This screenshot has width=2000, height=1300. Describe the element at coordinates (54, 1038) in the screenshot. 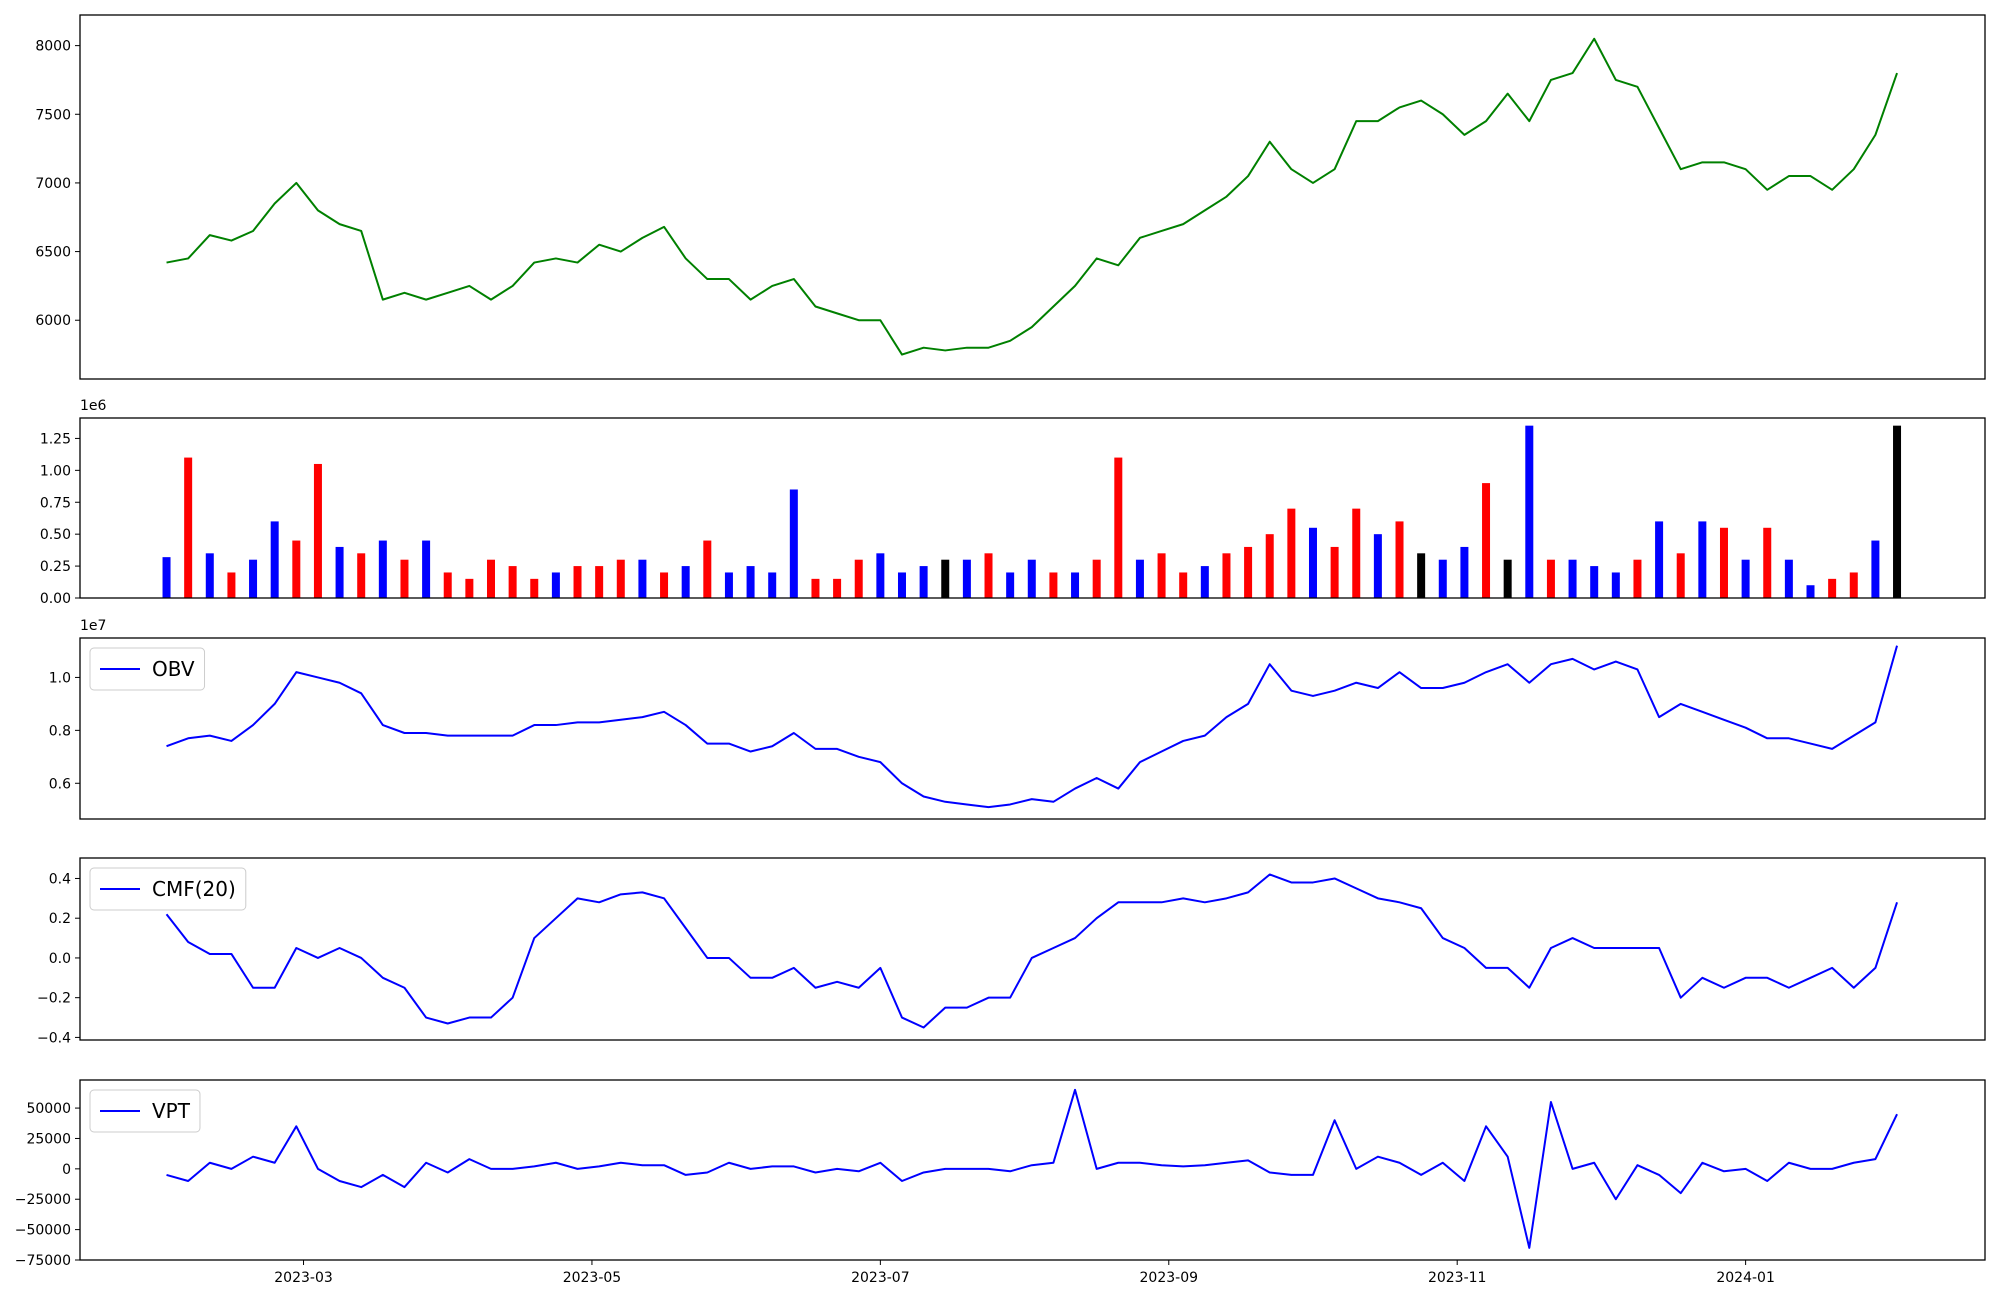

I see `y-tick-label: −0.4` at that location.